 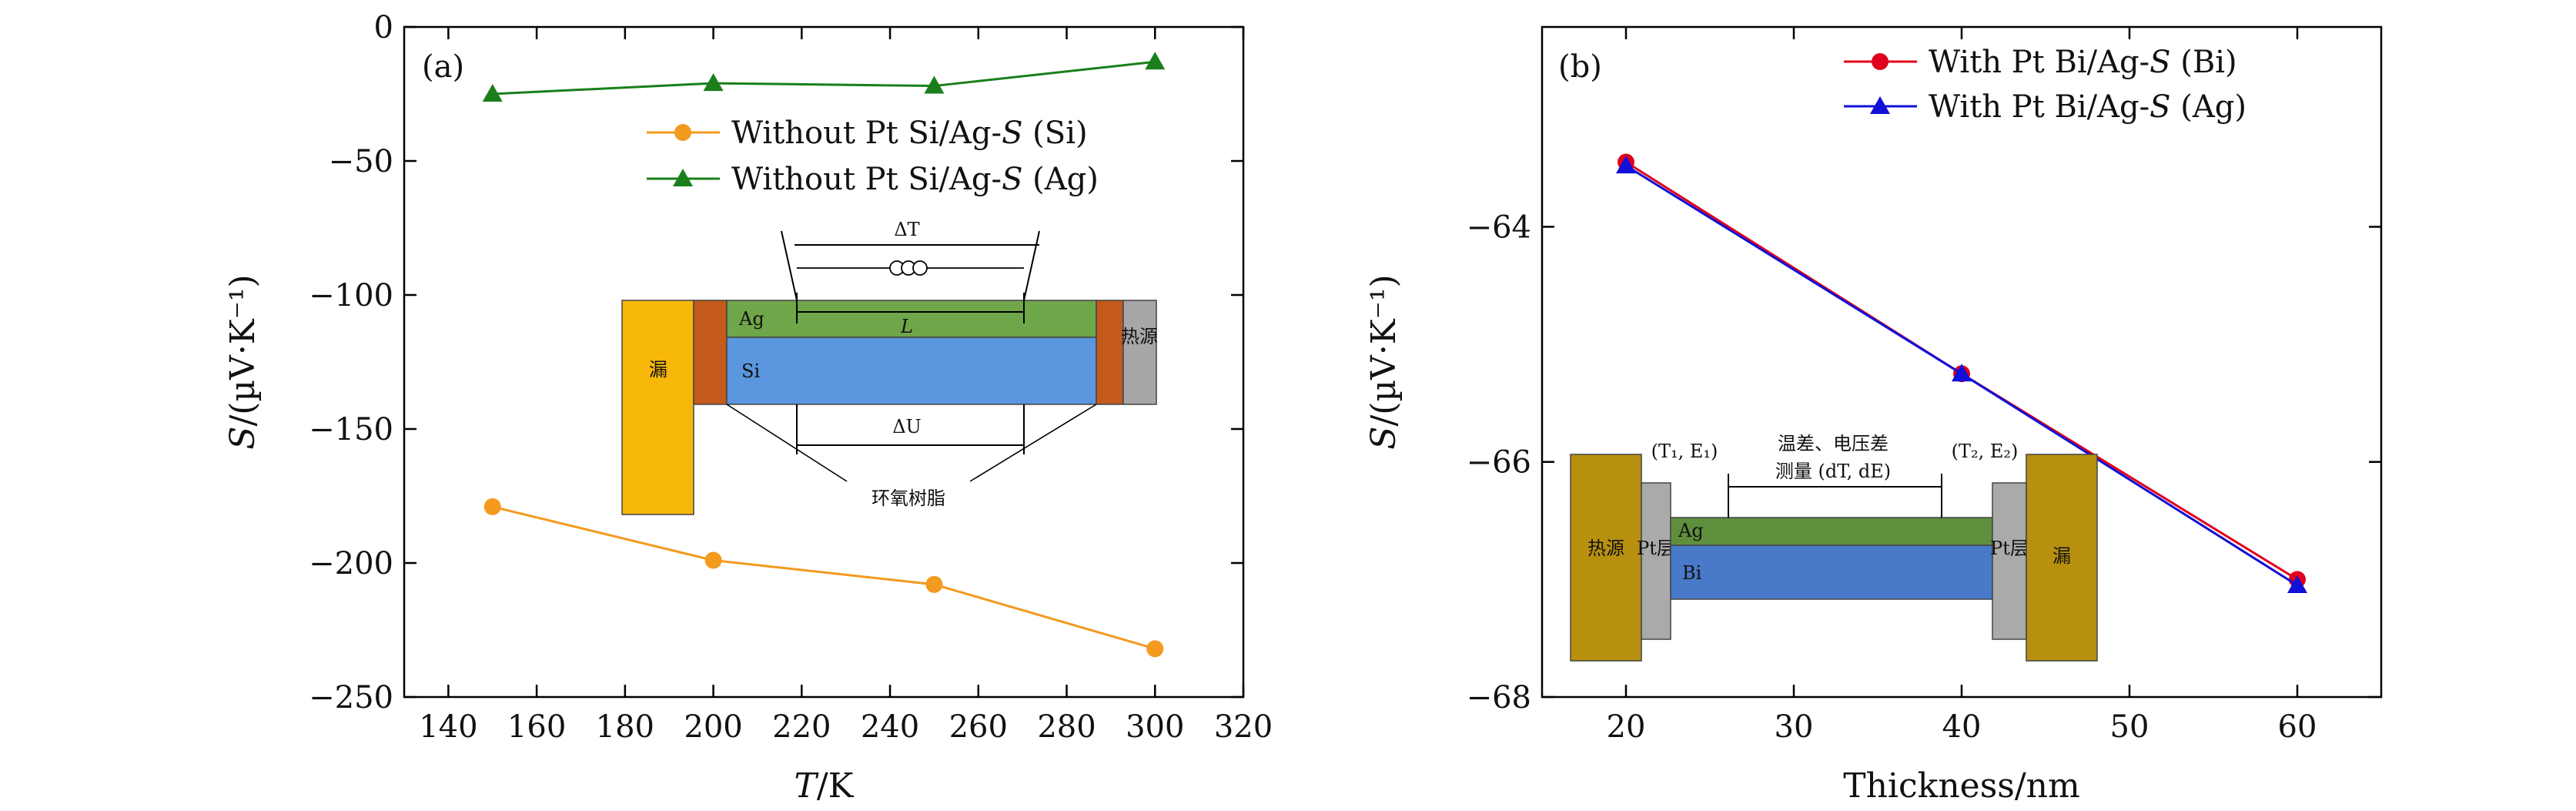 I want to click on y-axis-label-a: S/(µV·K⁻¹), so click(x=243, y=361).